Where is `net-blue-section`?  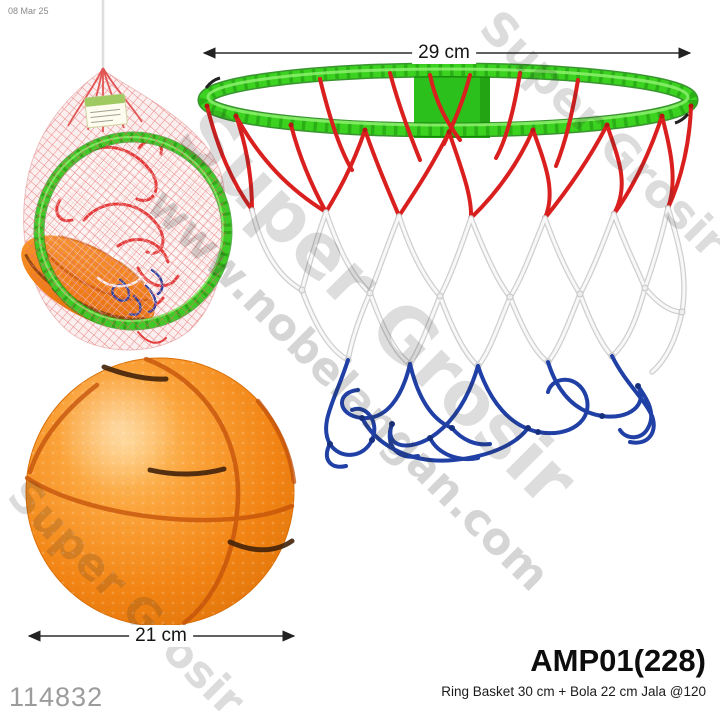
net-blue-section is located at coordinates (490, 411).